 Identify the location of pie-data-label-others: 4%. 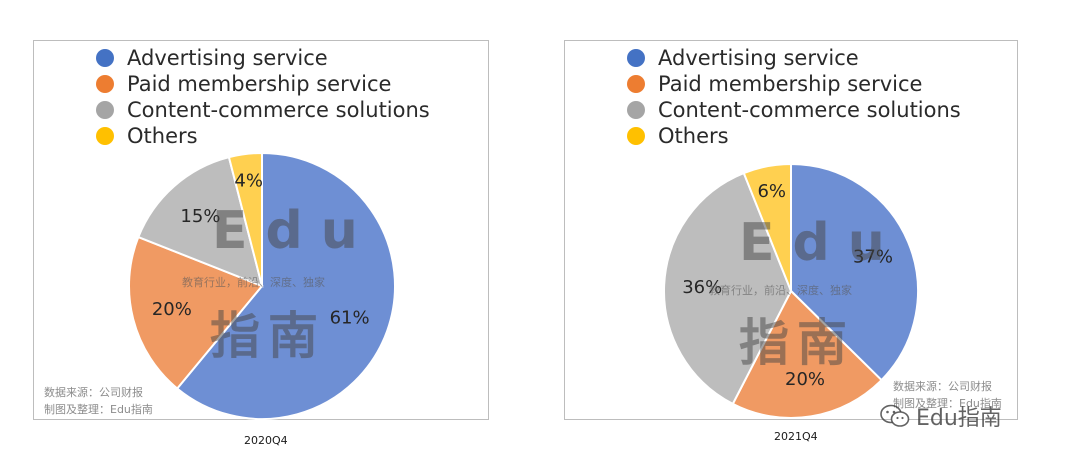
(248, 180).